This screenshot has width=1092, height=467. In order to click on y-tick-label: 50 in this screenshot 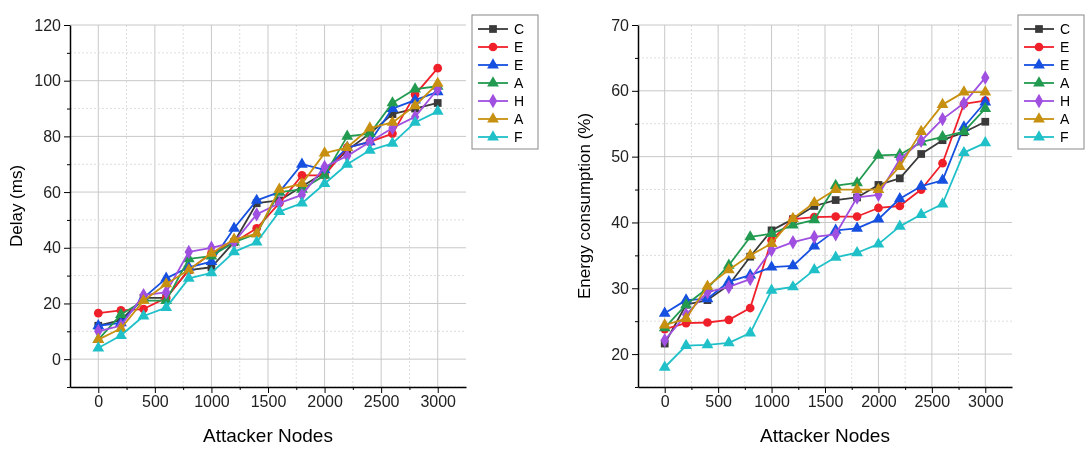, I will do `click(620, 157)`.